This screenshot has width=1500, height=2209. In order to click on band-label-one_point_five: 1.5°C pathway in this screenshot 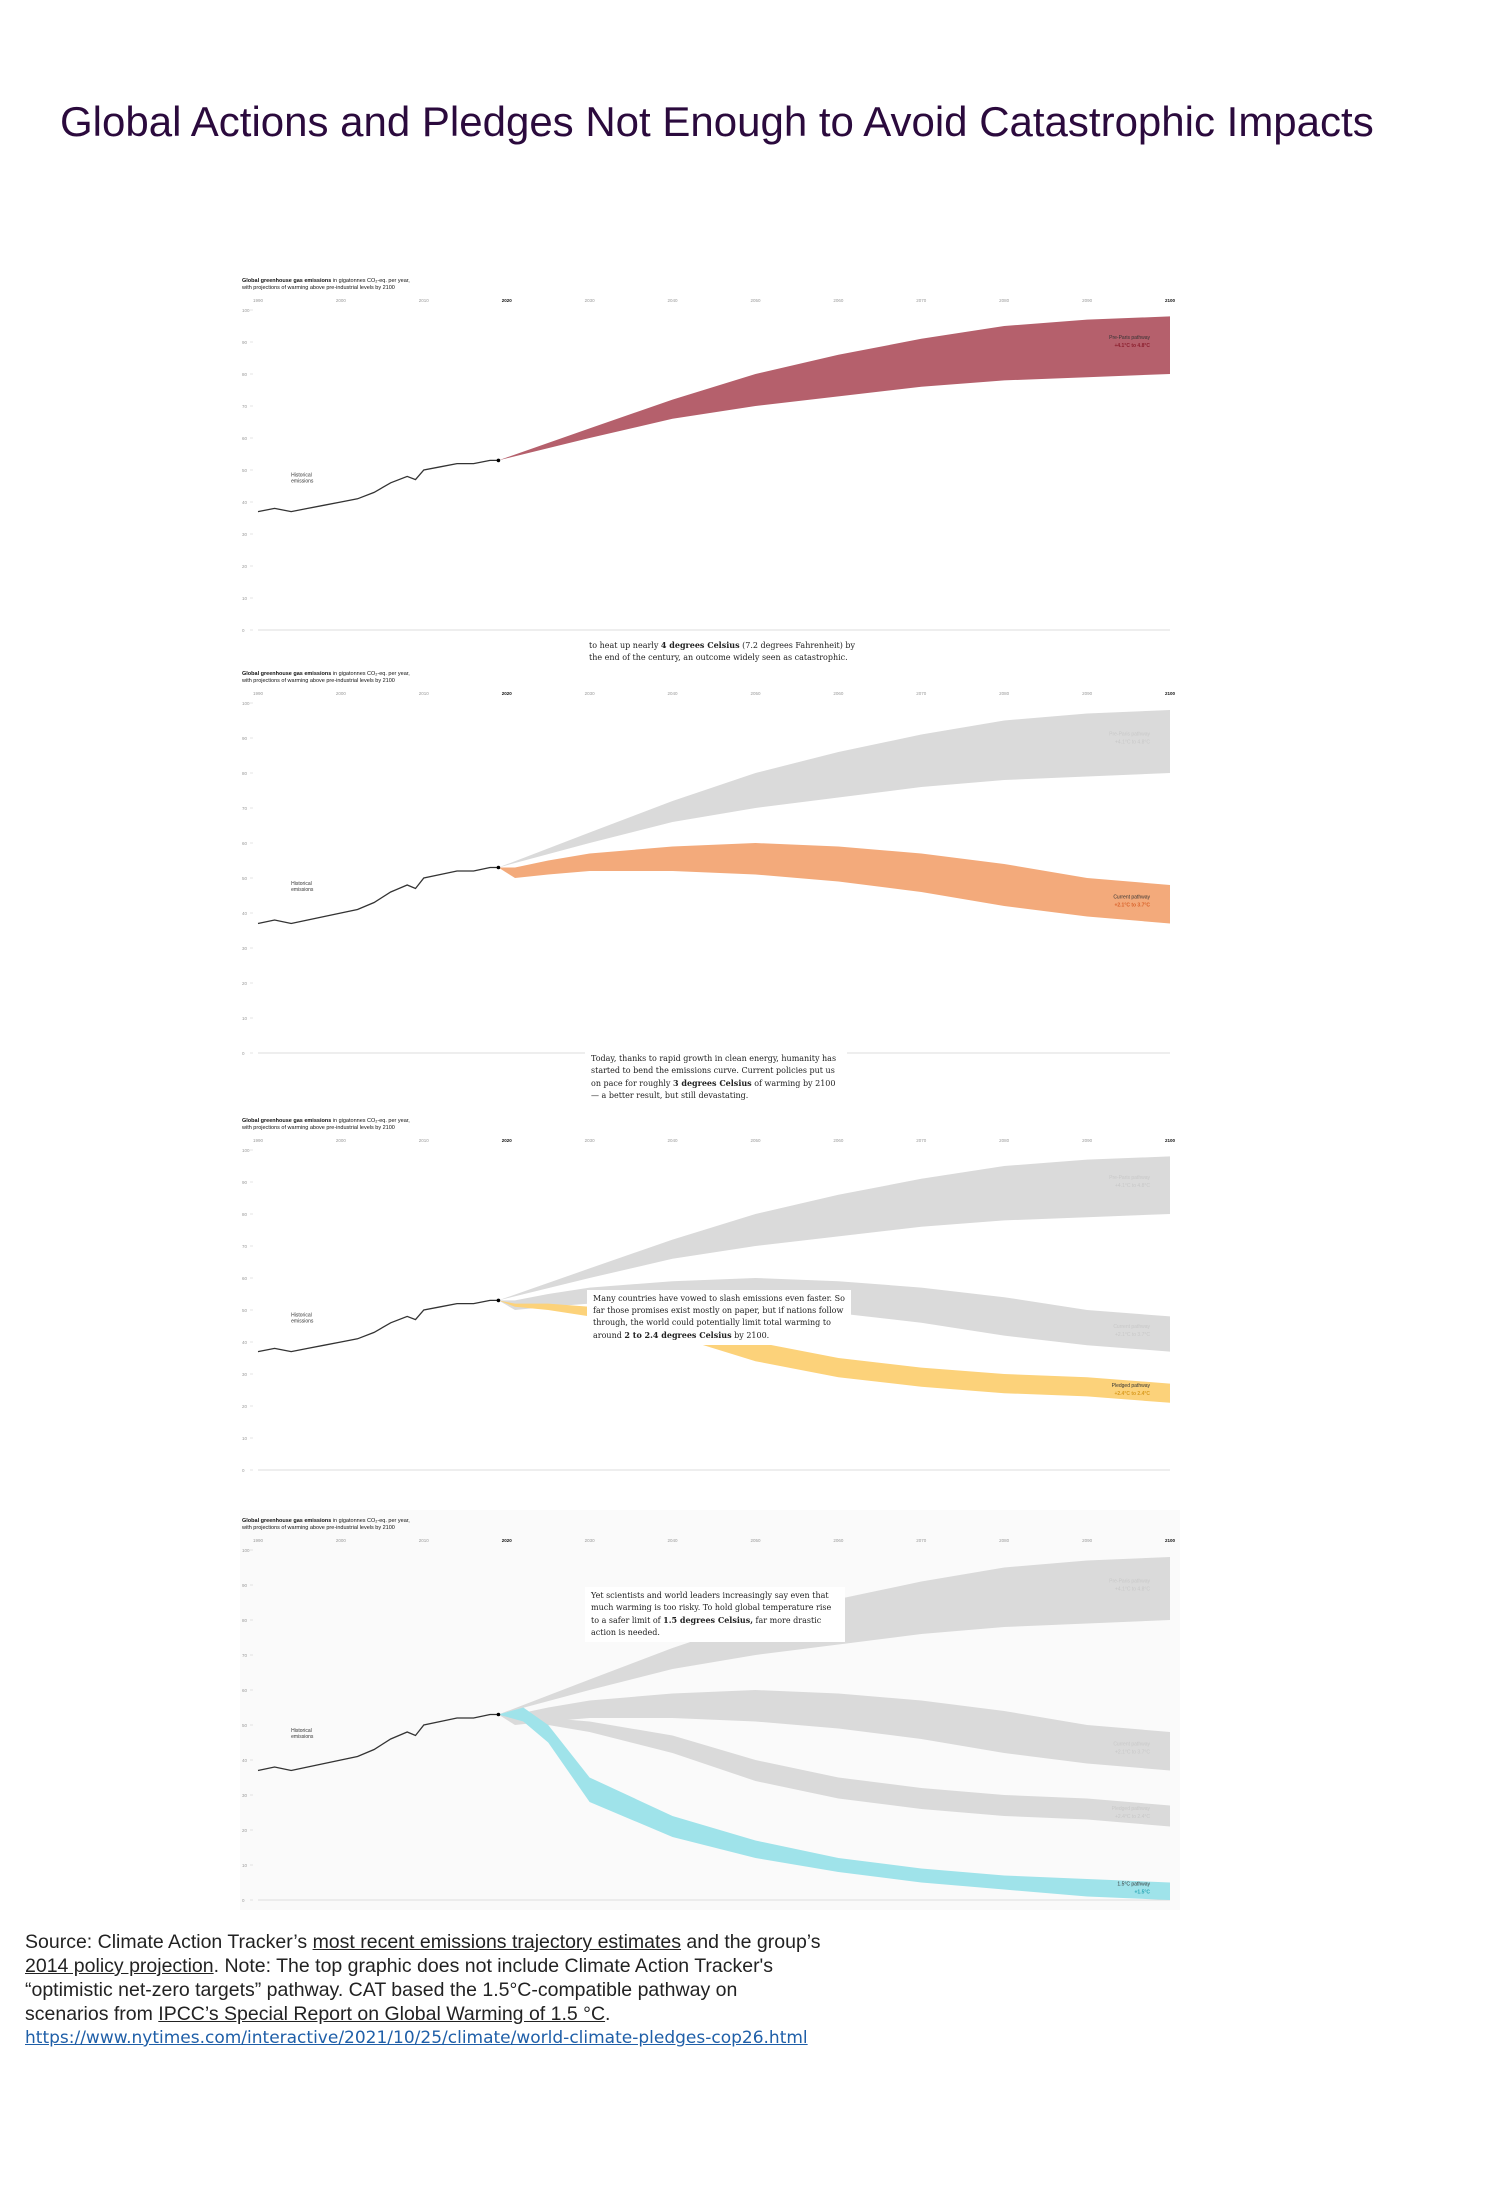, I will do `click(1133, 1884)`.